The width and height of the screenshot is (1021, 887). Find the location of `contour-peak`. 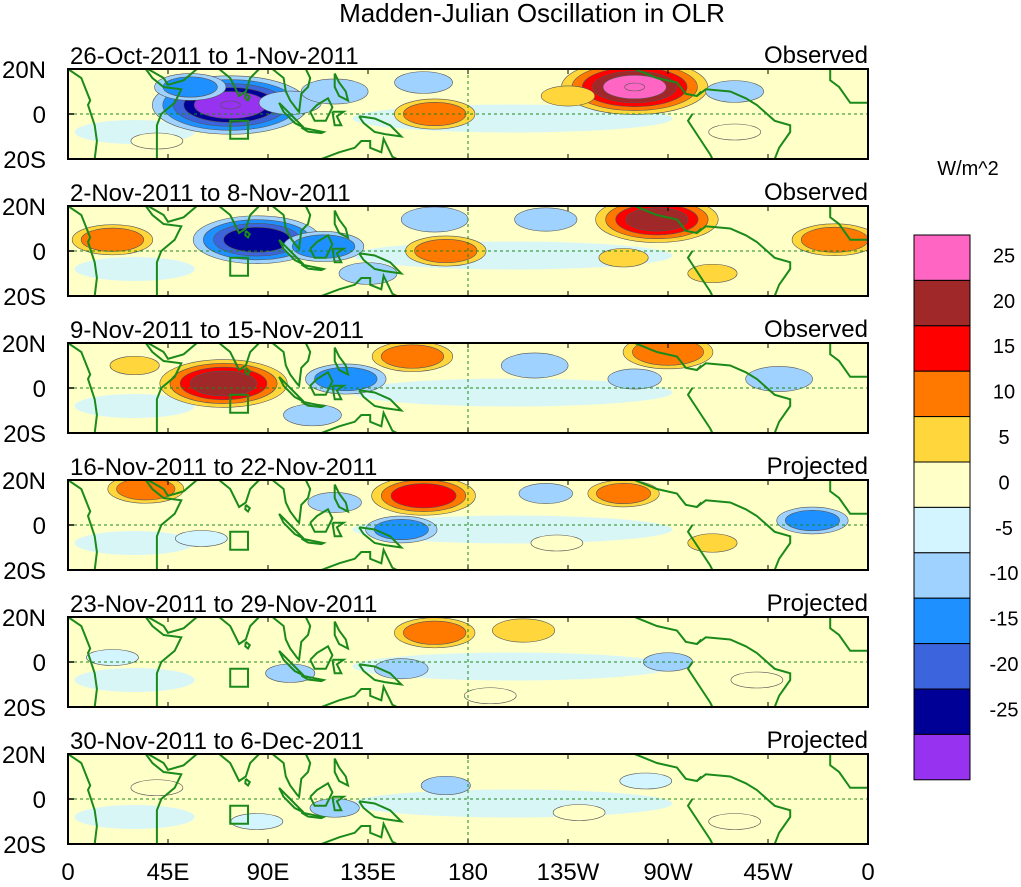

contour-peak is located at coordinates (230, 105).